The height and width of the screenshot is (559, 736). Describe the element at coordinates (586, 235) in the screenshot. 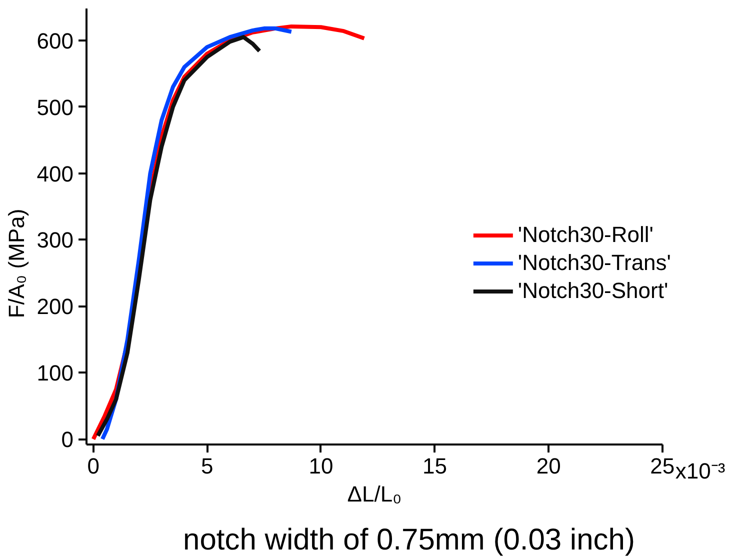

I see `legend-label: 'Notch30-Roll'` at that location.